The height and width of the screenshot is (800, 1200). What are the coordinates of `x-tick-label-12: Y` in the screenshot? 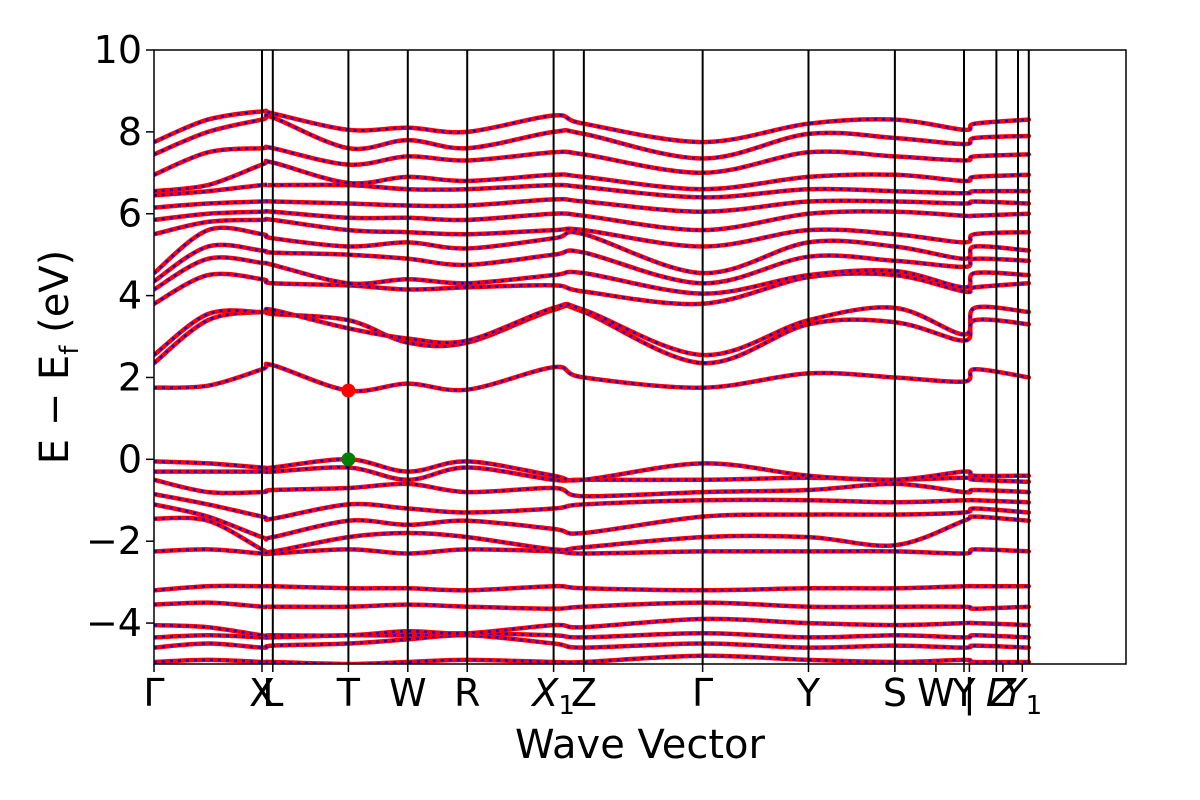 It's located at (963, 693).